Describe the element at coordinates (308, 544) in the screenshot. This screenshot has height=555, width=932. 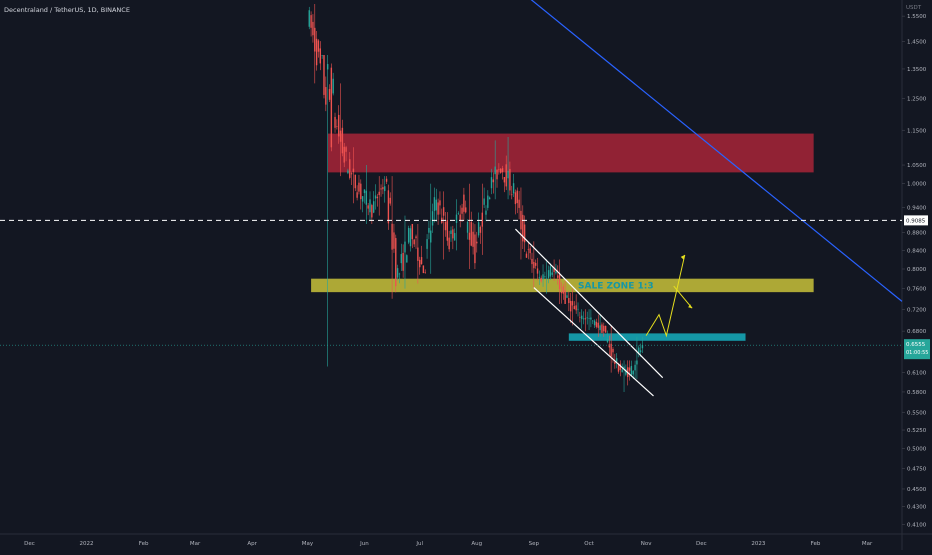
I see `time-tick-label: May` at that location.